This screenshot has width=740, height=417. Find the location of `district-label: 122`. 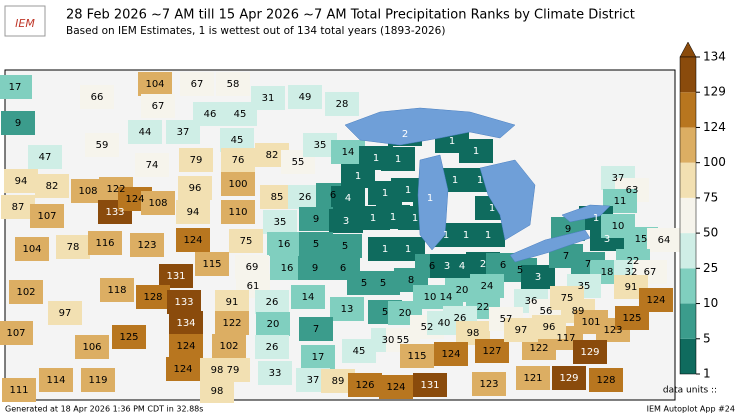

district-label: 122 is located at coordinates (115, 189).